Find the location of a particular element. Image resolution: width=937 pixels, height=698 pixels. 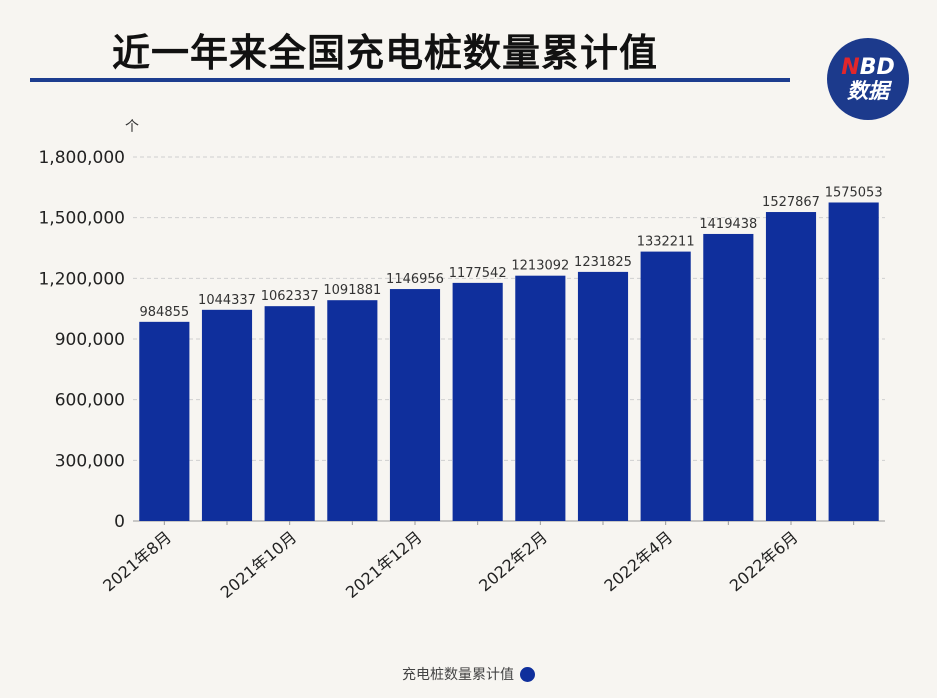

y-tick-label: 300,000 is located at coordinates (90, 461).